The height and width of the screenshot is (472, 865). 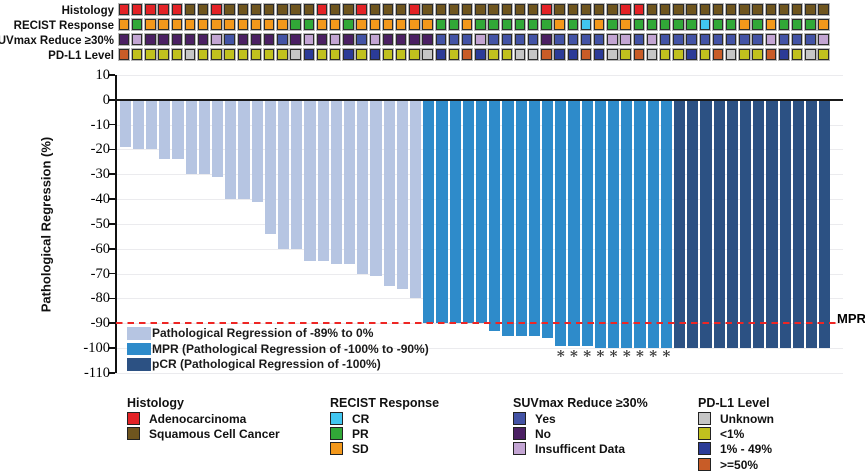 What do you see at coordinates (479, 100) in the screenshot?
I see `zero-line` at bounding box center [479, 100].